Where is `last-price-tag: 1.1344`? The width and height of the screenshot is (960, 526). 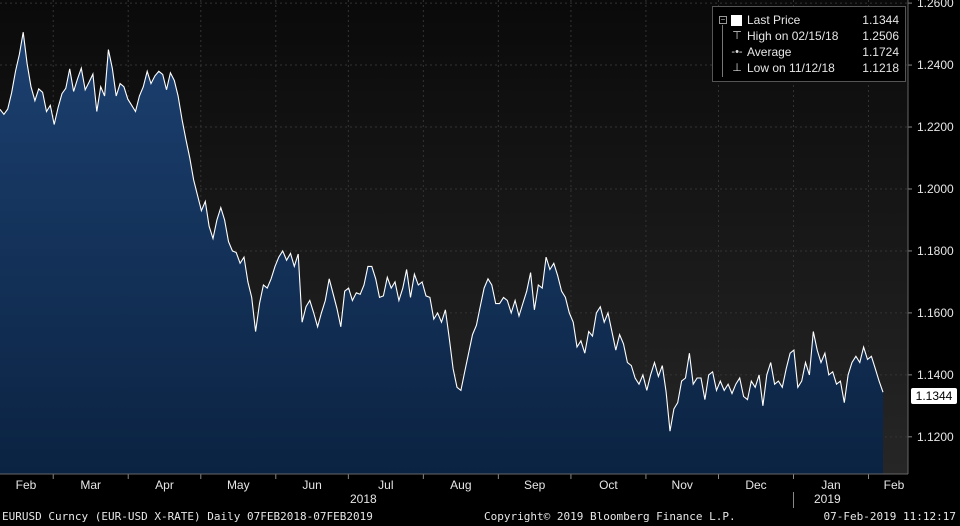
last-price-tag: 1.1344 is located at coordinates (934, 396).